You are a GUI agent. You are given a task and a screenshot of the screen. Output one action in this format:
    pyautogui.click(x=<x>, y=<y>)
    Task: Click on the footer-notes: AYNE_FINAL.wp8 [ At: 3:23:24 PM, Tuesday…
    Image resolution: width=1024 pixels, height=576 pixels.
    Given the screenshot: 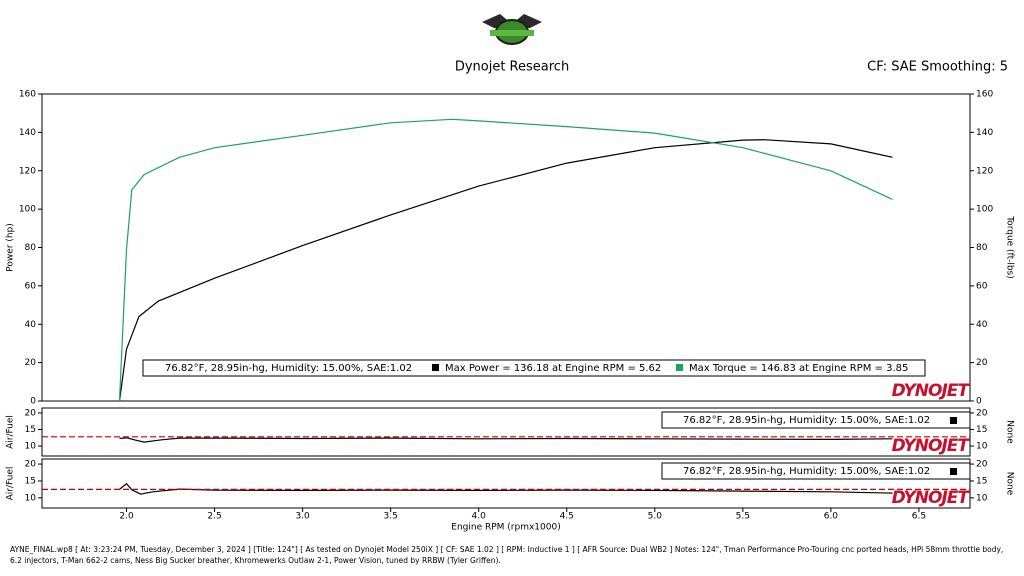 What is the action you would take?
    pyautogui.click(x=507, y=555)
    